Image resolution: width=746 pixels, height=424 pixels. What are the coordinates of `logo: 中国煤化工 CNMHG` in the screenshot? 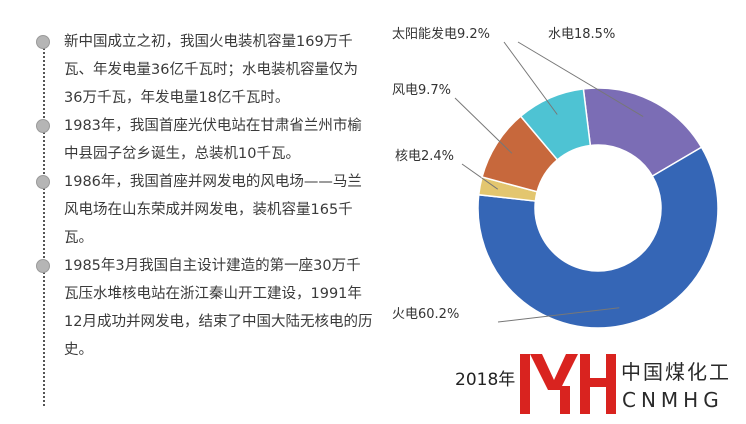 It's located at (632, 385).